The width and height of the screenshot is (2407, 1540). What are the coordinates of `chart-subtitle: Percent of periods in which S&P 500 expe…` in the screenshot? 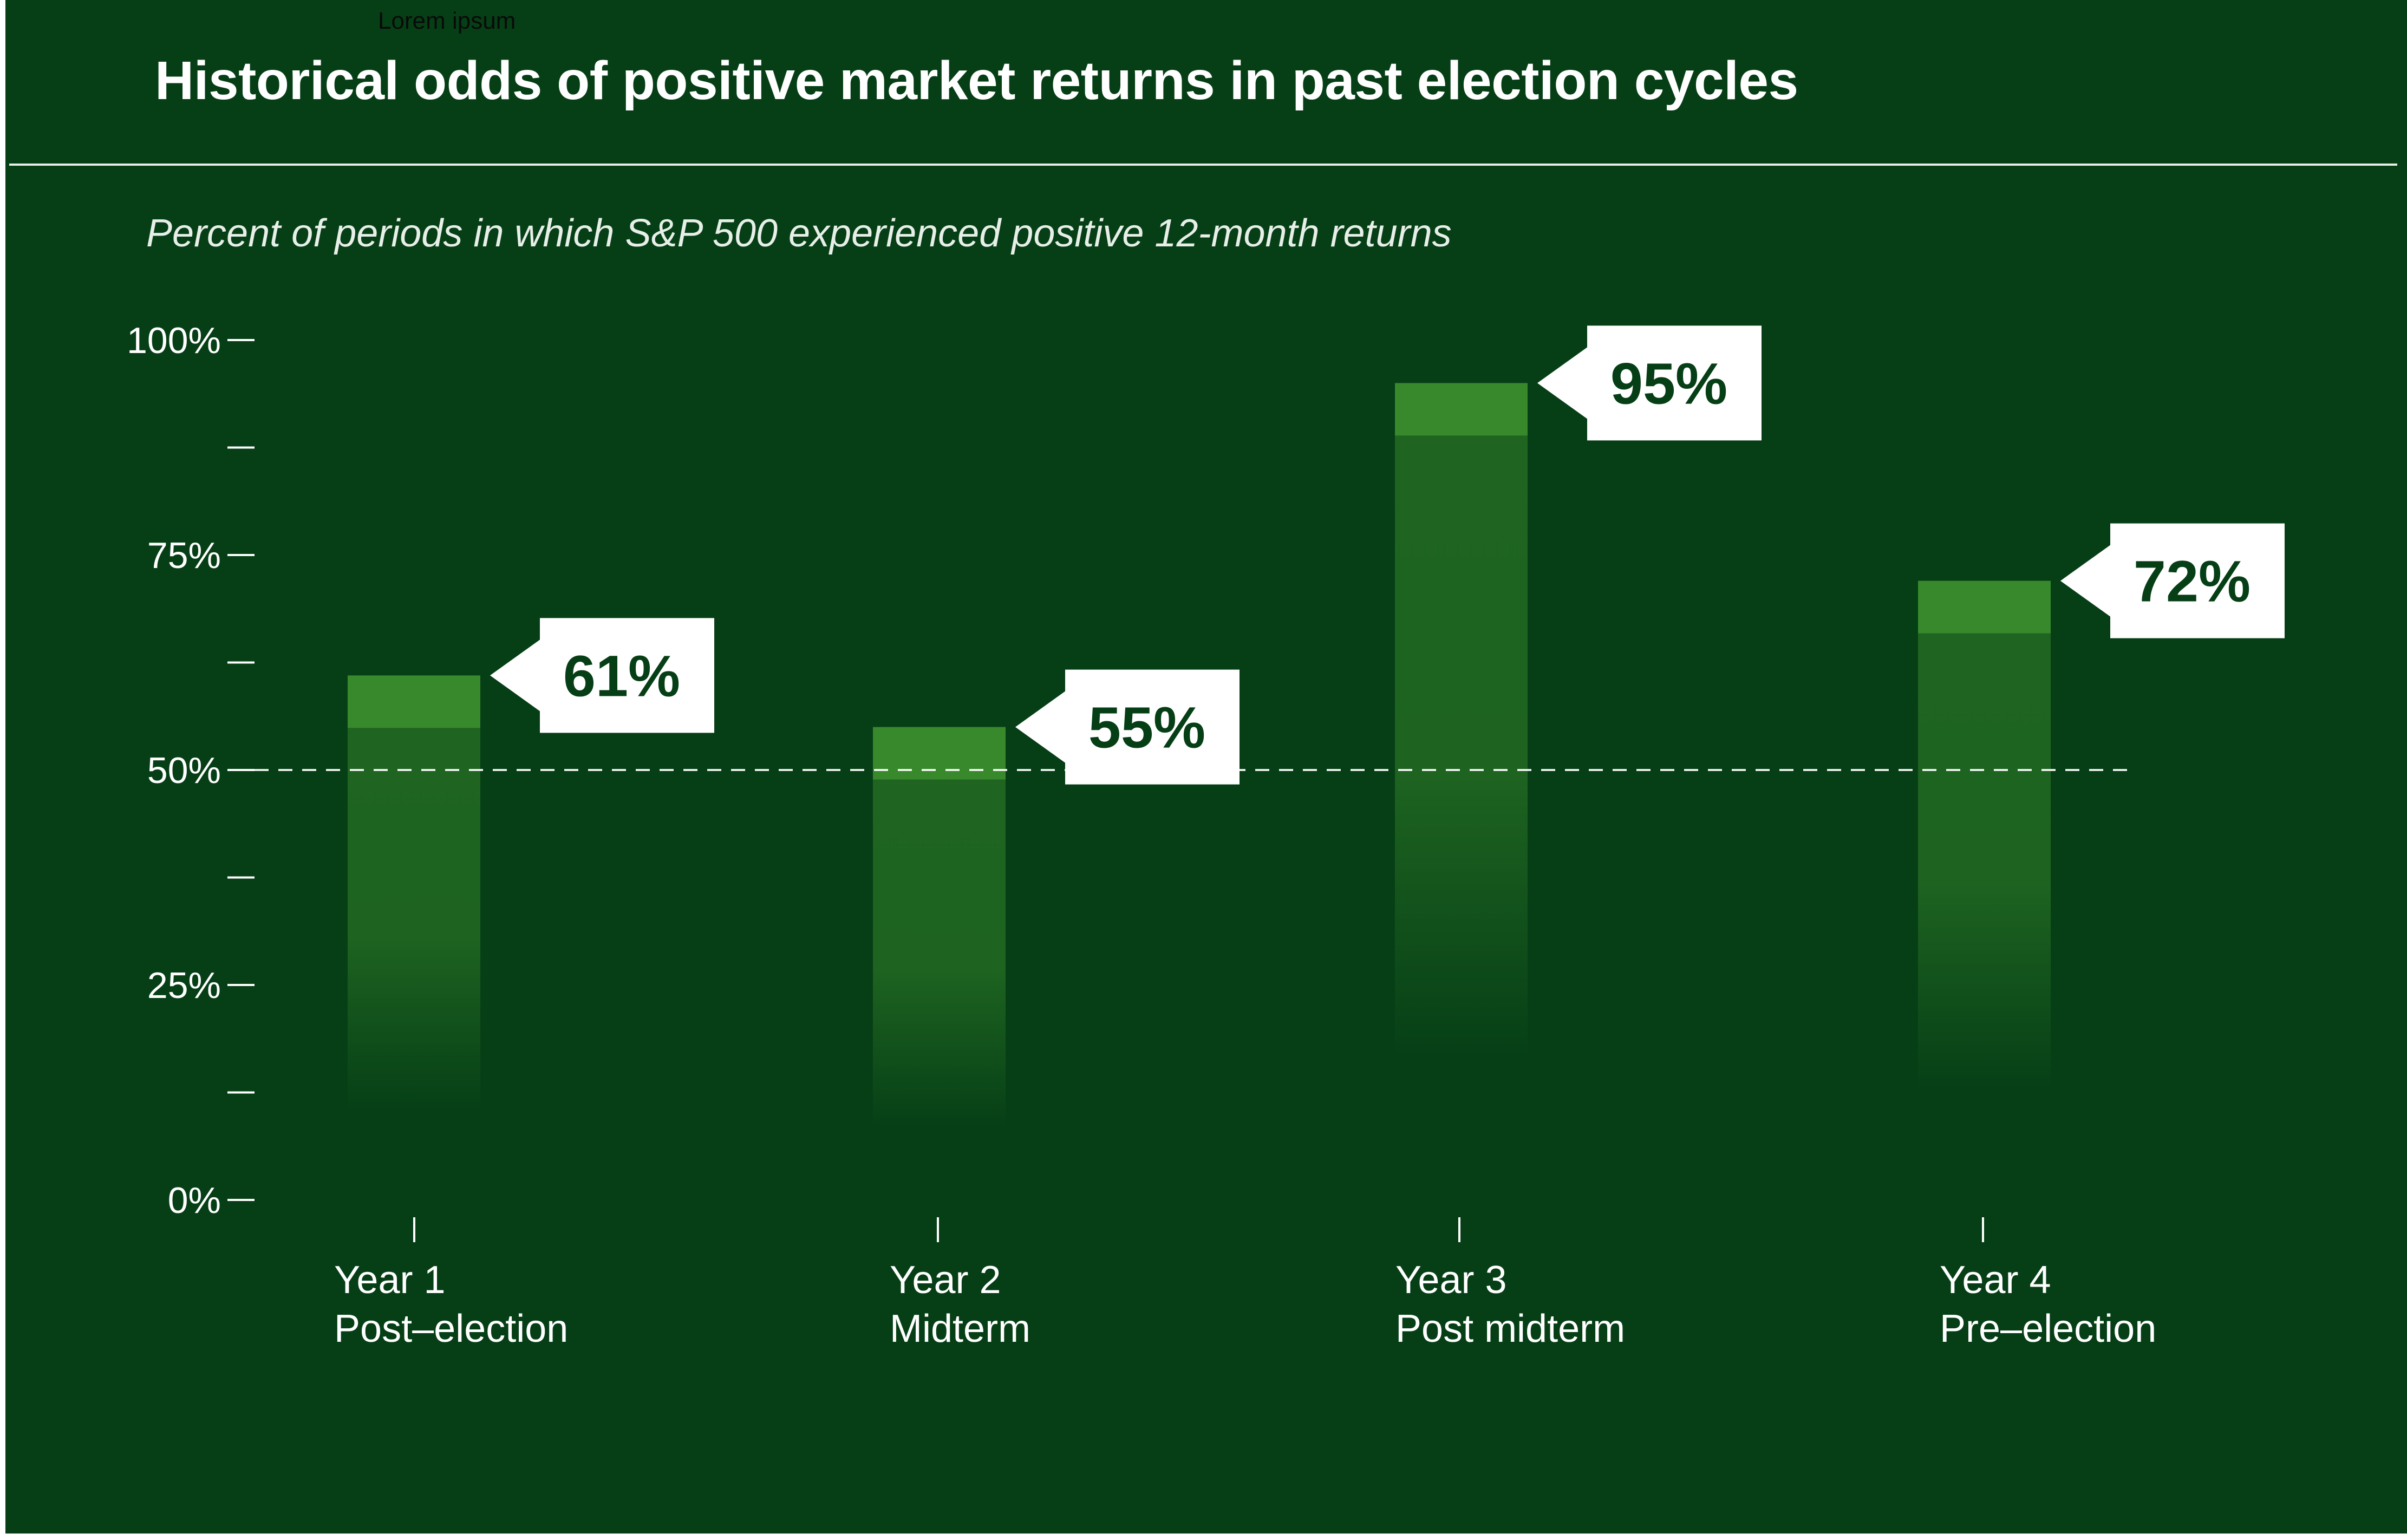 It's located at (799, 234).